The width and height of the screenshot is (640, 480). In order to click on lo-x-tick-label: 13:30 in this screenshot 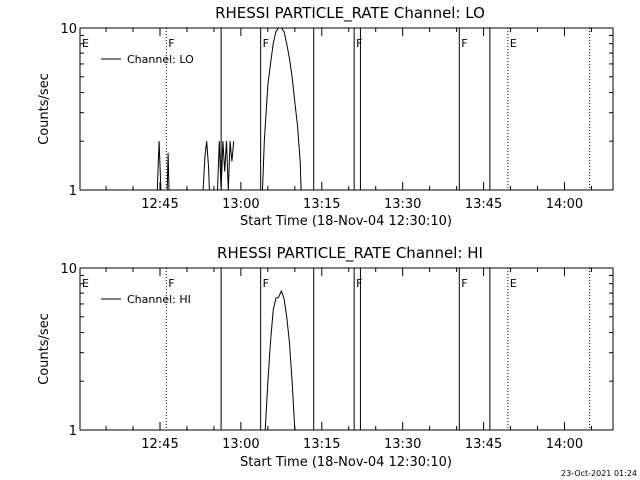, I will do `click(402, 204)`.